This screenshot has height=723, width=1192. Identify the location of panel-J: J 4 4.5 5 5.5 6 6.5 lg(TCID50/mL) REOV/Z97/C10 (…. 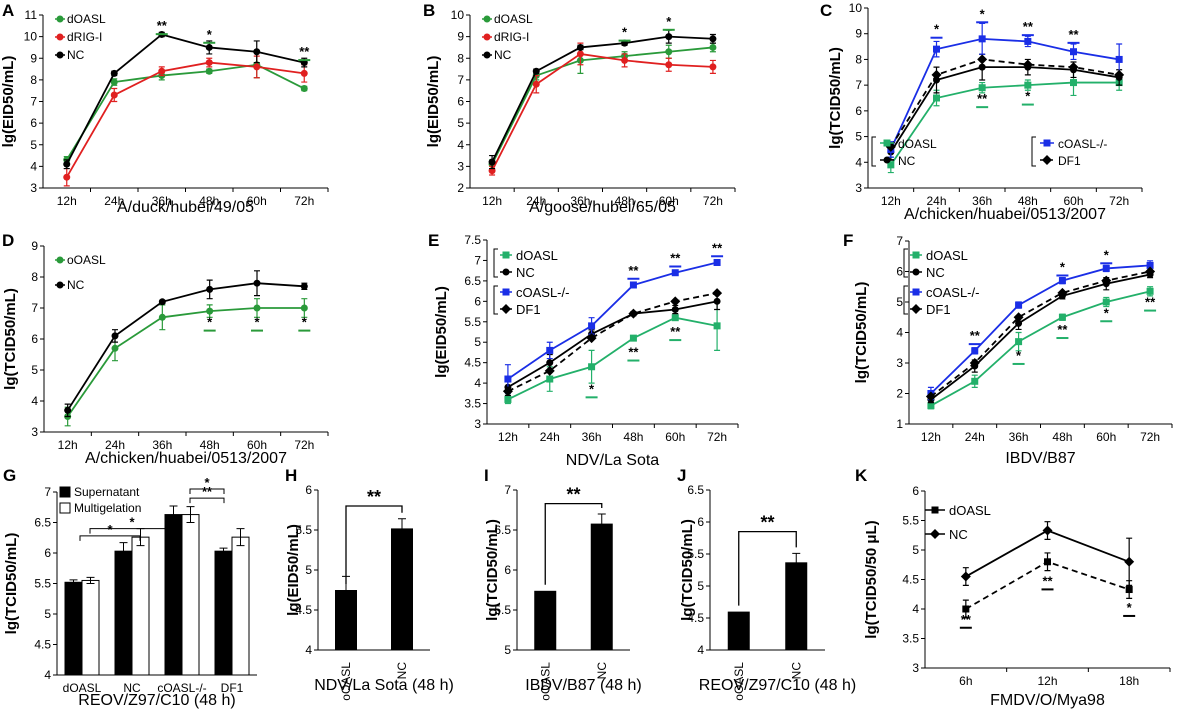
(766, 583).